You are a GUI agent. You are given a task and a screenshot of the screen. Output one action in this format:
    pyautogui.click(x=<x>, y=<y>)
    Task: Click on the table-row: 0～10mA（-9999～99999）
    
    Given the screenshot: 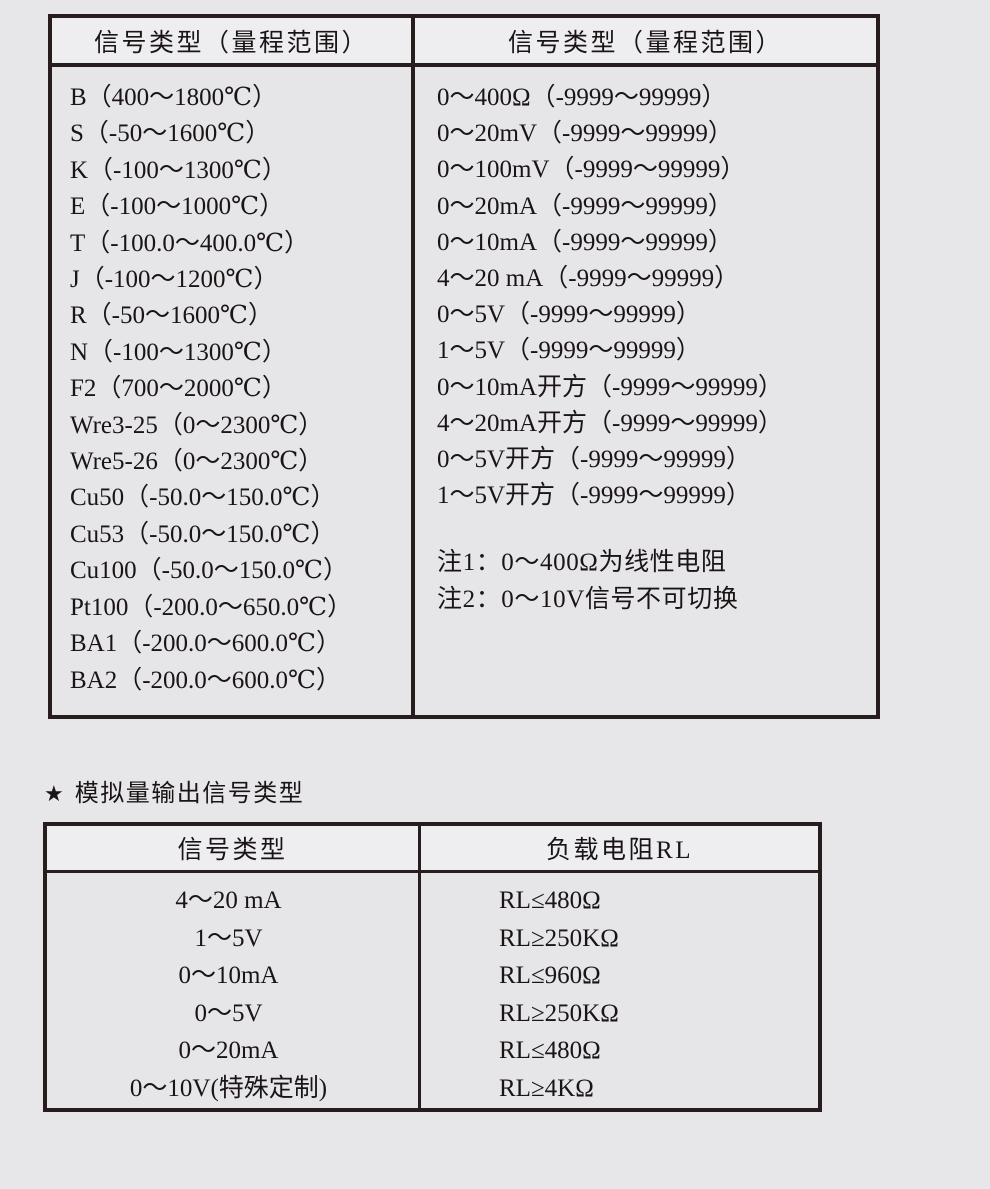 What is the action you would take?
    pyautogui.click(x=585, y=242)
    